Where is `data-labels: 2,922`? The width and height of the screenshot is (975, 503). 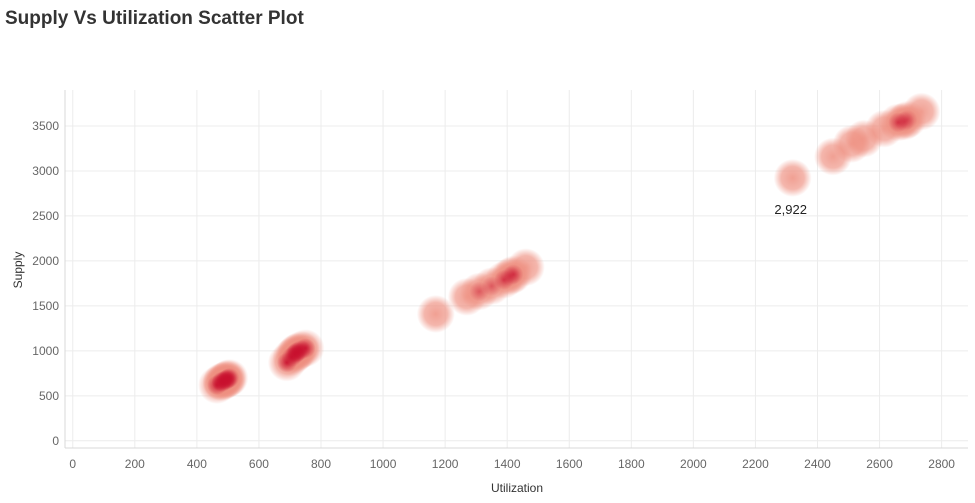
data-labels: 2,922 is located at coordinates (790, 209).